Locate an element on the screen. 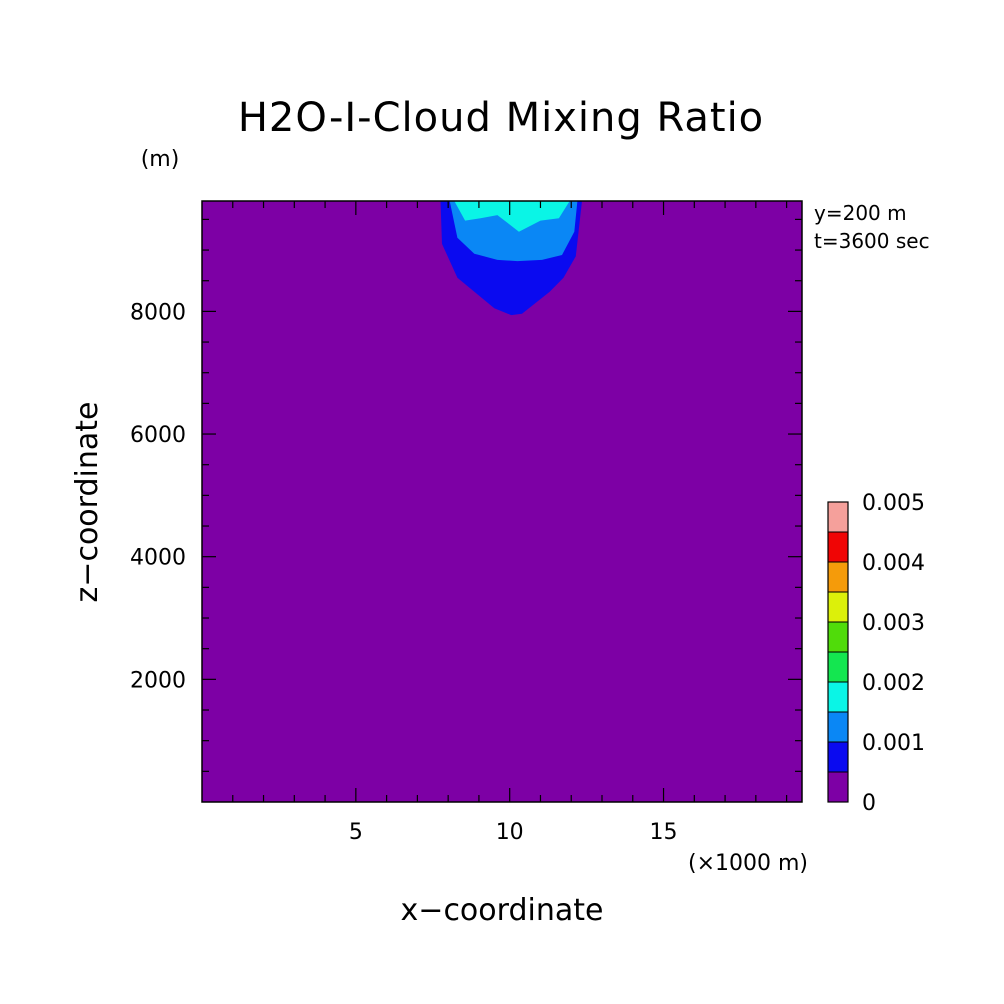  colorbar-tick-label: 0.002 is located at coordinates (893, 683).